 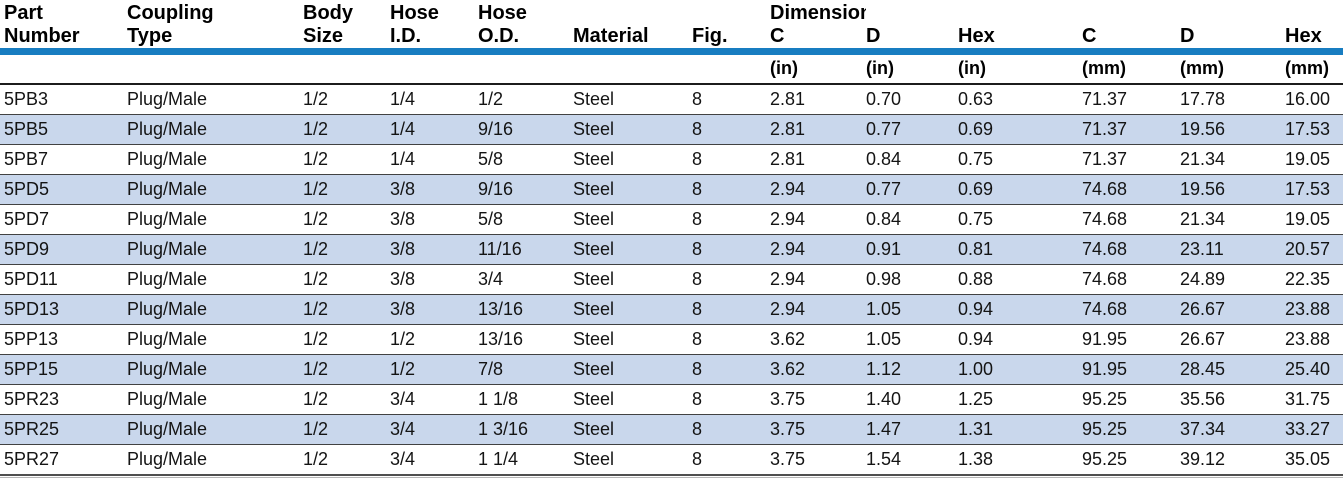 What do you see at coordinates (632, 12) in the screenshot?
I see `column-header-material-line1` at bounding box center [632, 12].